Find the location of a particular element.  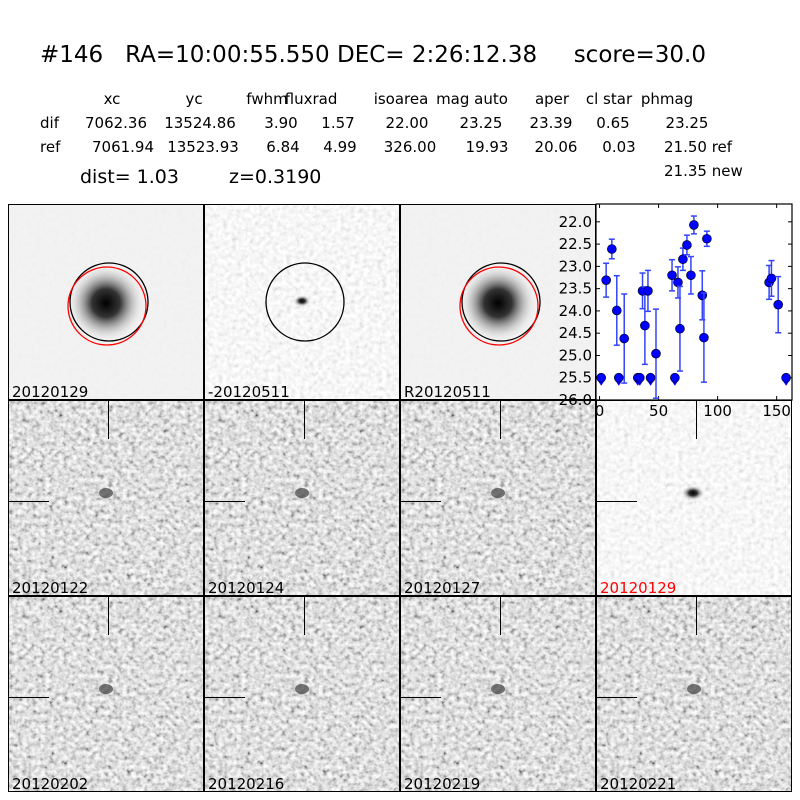

row-label: dif is located at coordinates (49, 123).